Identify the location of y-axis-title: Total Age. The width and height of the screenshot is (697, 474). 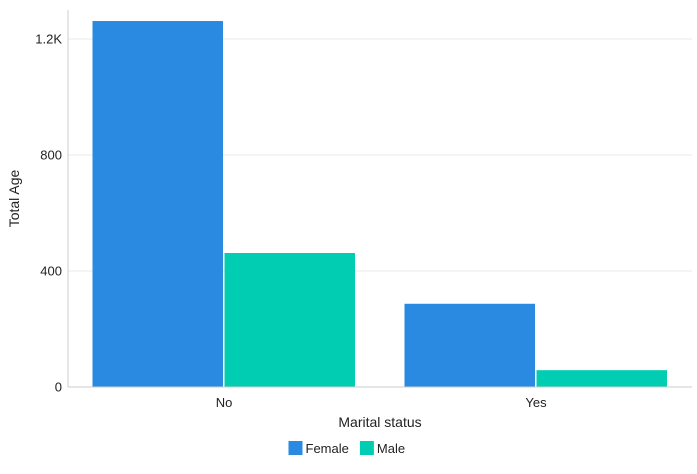
(14, 198).